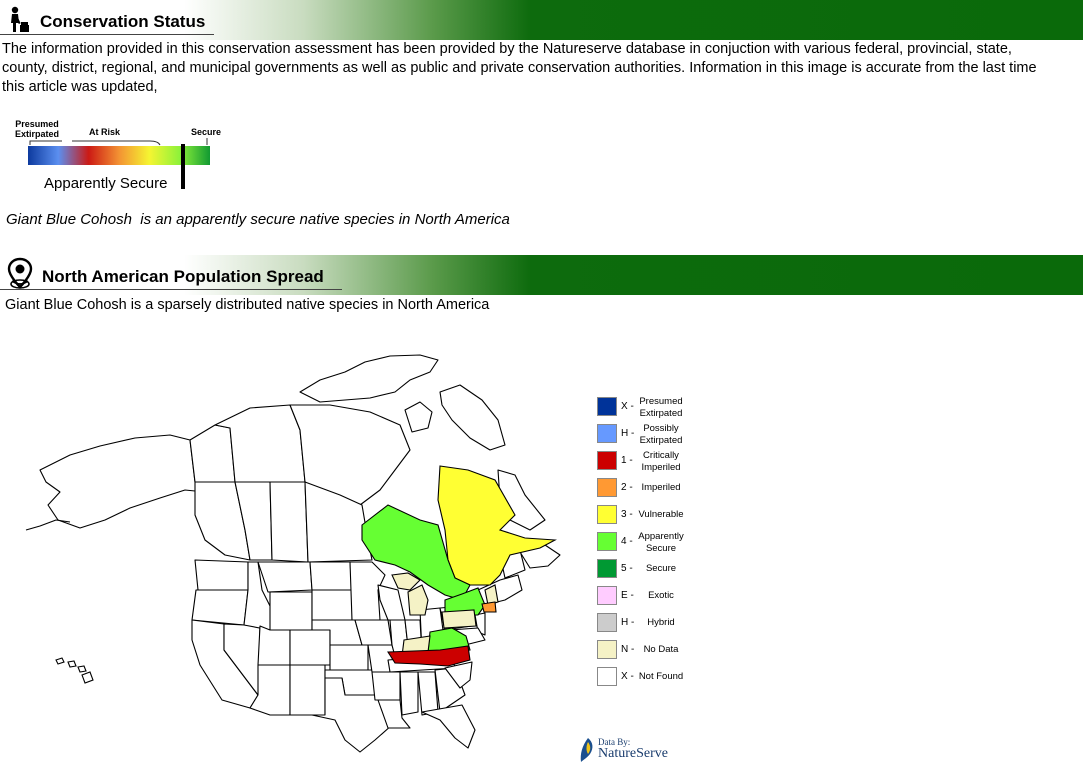  I want to click on oregon, so click(220, 607).